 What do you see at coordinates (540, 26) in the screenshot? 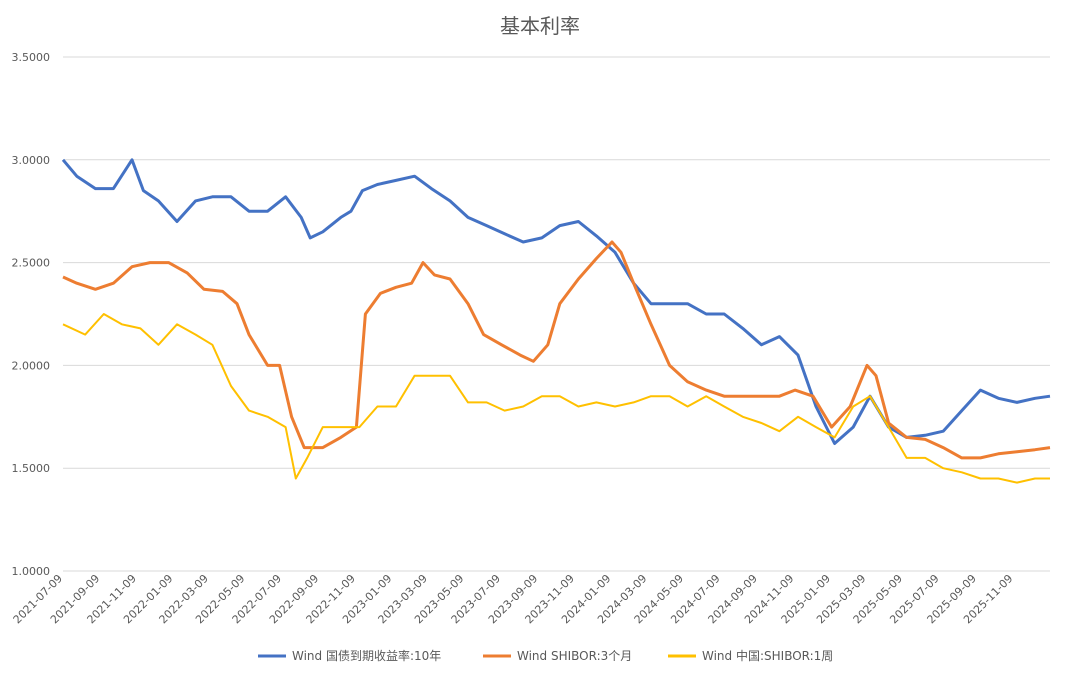
I see `chart-title: 基本利率` at bounding box center [540, 26].